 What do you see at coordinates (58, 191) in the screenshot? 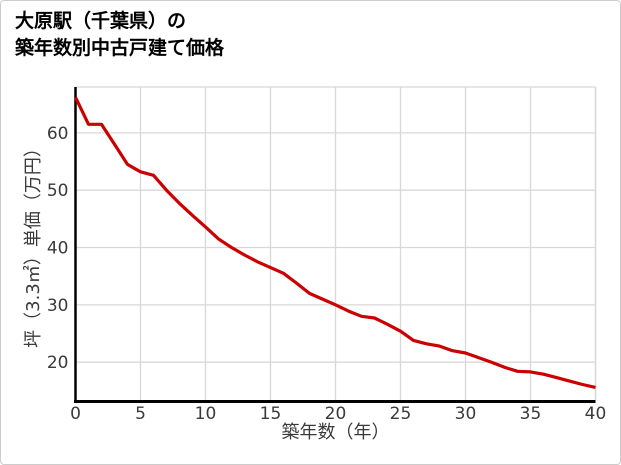
I see `y-tick-label: 50` at bounding box center [58, 191].